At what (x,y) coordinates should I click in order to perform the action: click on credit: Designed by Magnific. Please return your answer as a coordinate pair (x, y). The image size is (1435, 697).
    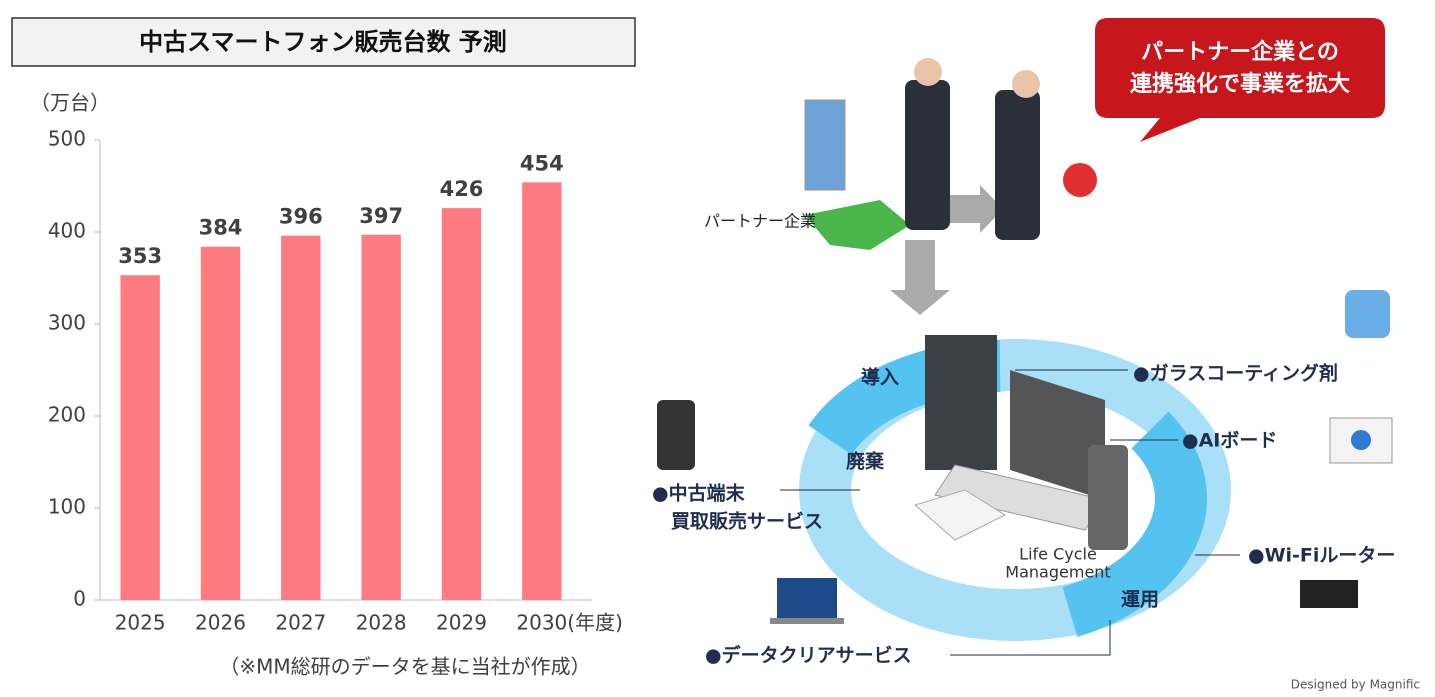
    Looking at the image, I should click on (1355, 685).